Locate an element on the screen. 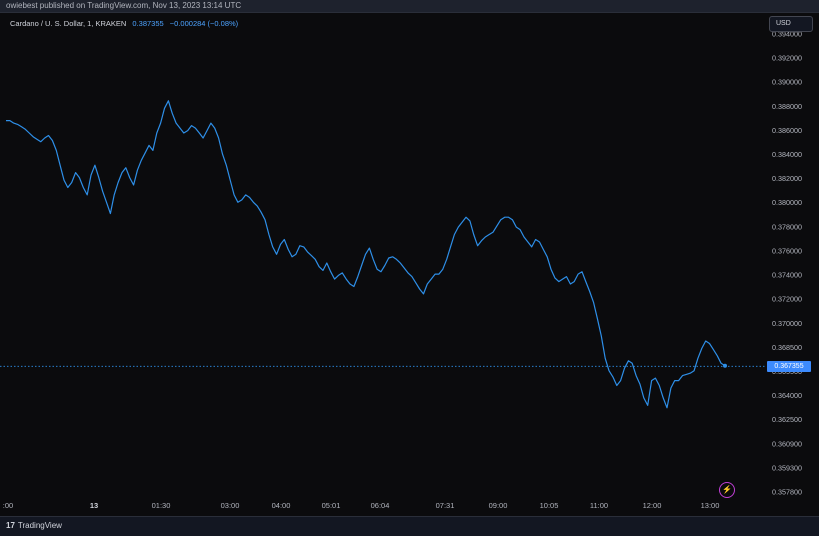 The image size is (819, 536). y-tick-label: 0.384000 is located at coordinates (787, 154).